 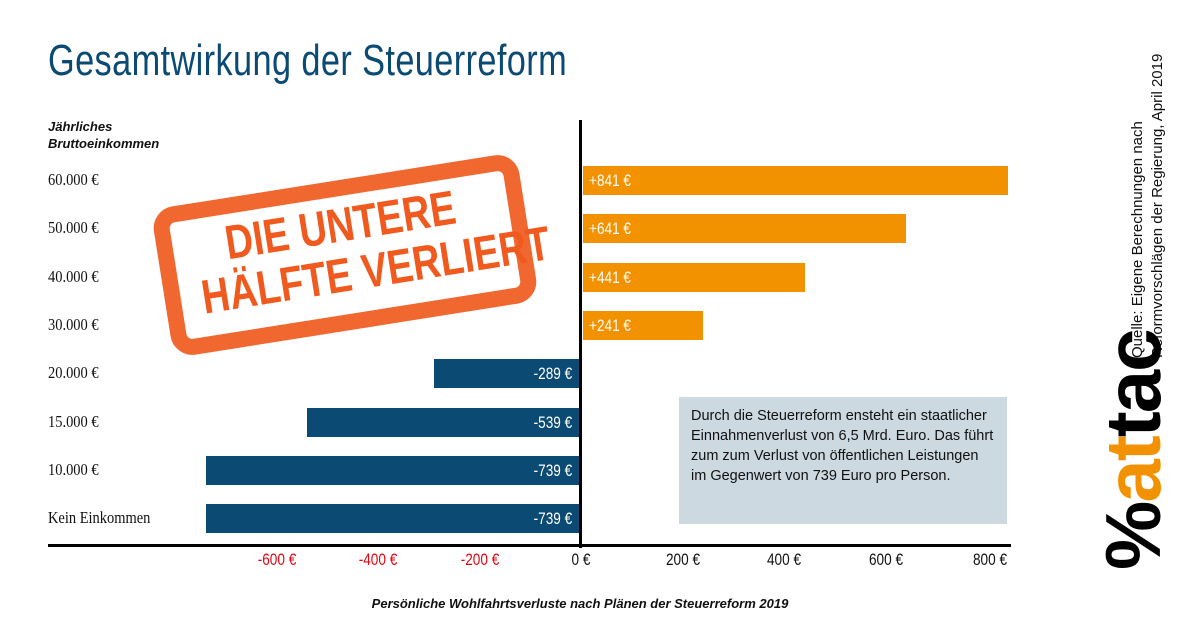 I want to click on logo-at: at, so click(x=1133, y=470).